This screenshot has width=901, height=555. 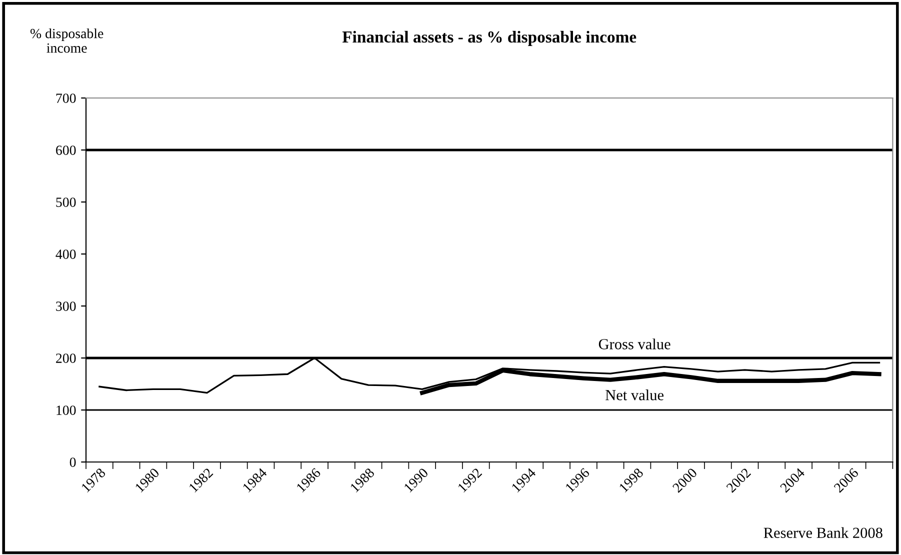 I want to click on y-tick-label: 400, so click(x=66, y=254).